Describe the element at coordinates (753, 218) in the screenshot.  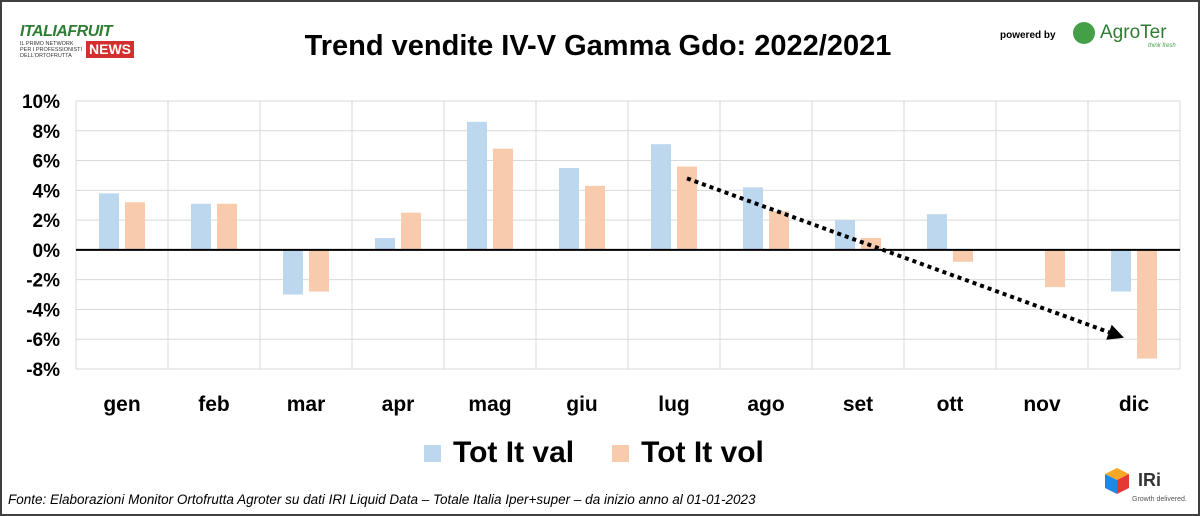
I see `bar-val-ago` at that location.